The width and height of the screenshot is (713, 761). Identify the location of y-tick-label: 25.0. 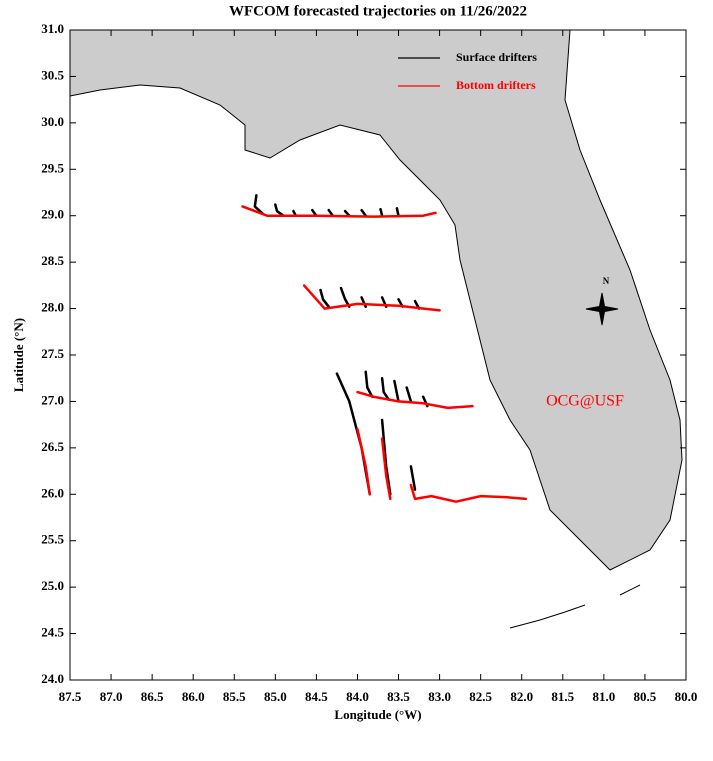
(52, 585).